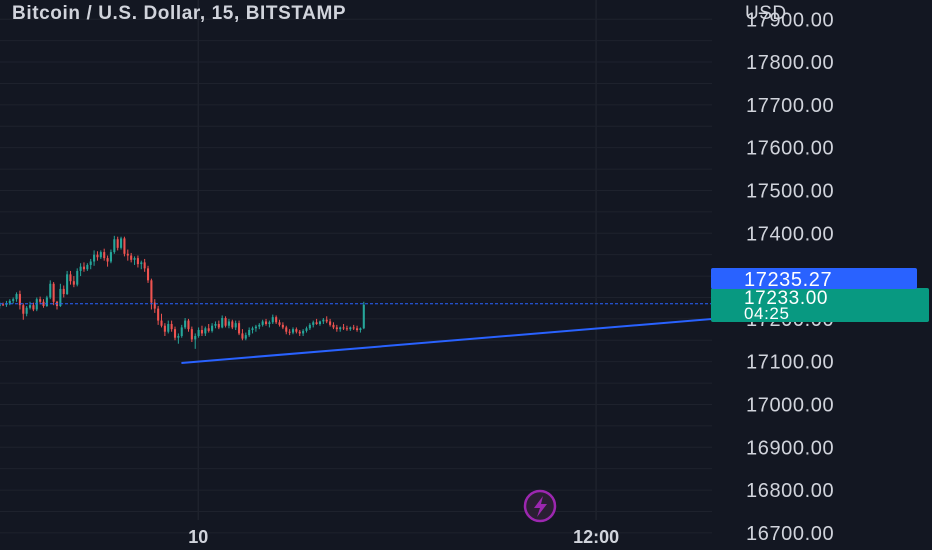 The height and width of the screenshot is (550, 932). I want to click on symbol-title: Bitcoin / U.S. Dollar, 15, BITSTAMP, so click(179, 13).